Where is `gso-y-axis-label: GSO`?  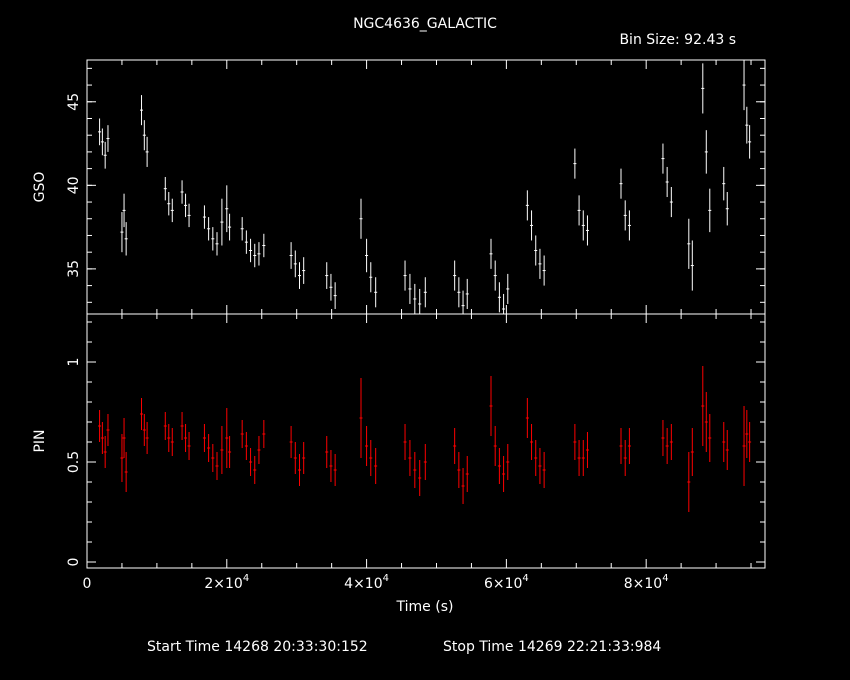 gso-y-axis-label: GSO is located at coordinates (40, 187).